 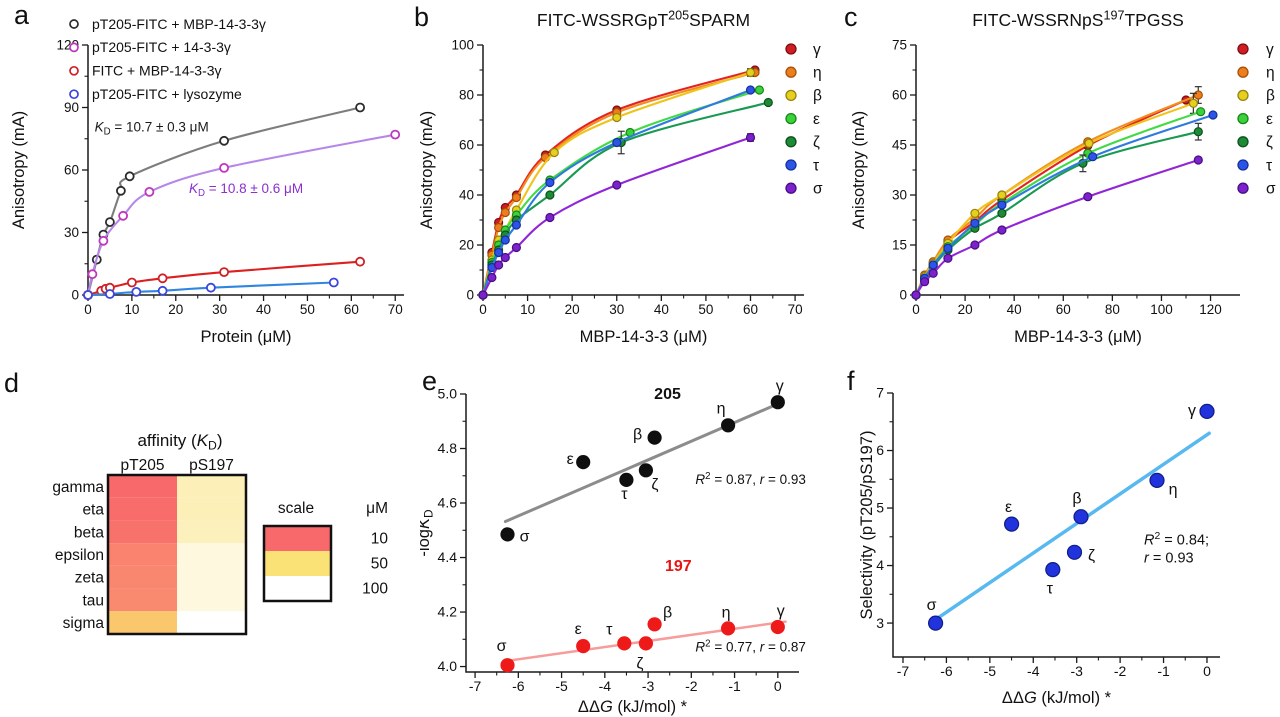 What do you see at coordinates (661, 309) in the screenshot?
I see `x-tick-label: 40` at bounding box center [661, 309].